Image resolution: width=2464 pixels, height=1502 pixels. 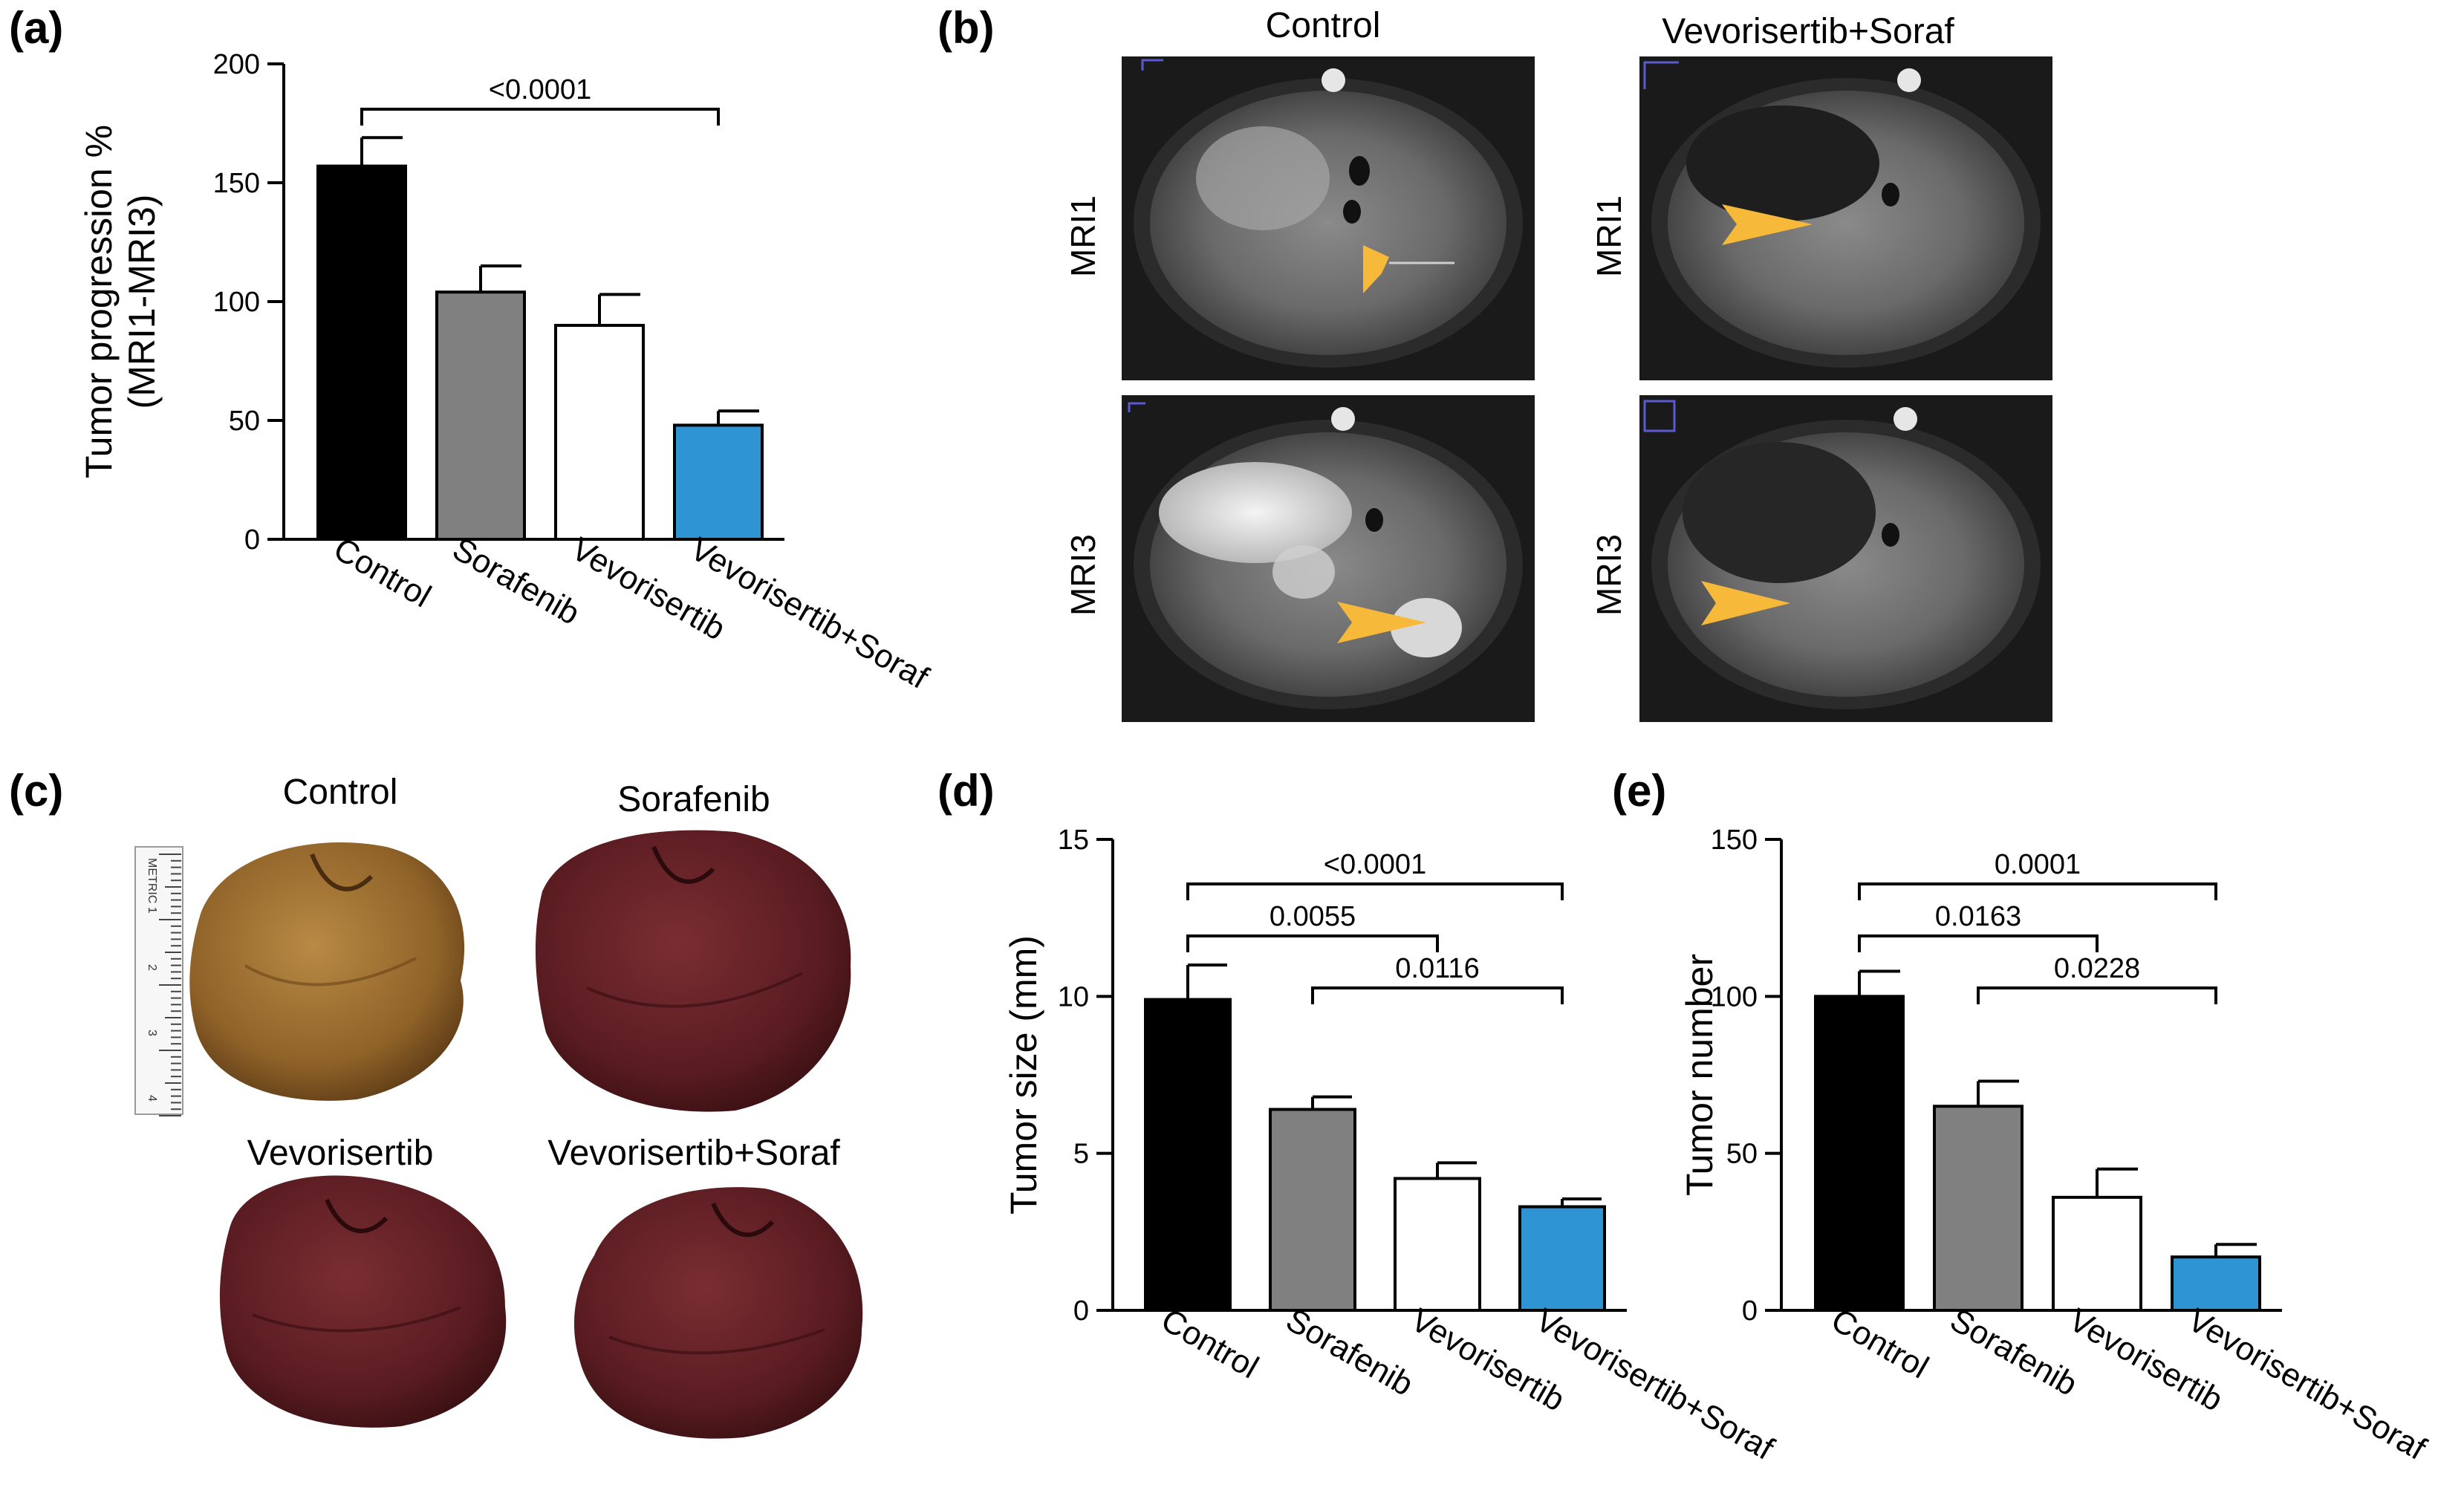 What do you see at coordinates (36, 28) in the screenshot?
I see `panel-letter-a: (a)` at bounding box center [36, 28].